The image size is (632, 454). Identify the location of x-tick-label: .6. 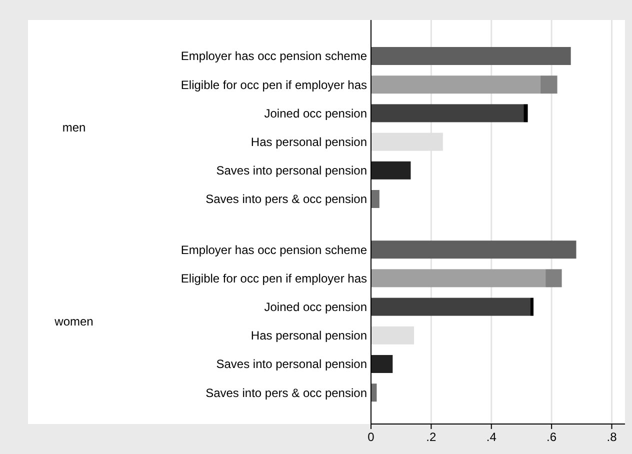
(551, 437).